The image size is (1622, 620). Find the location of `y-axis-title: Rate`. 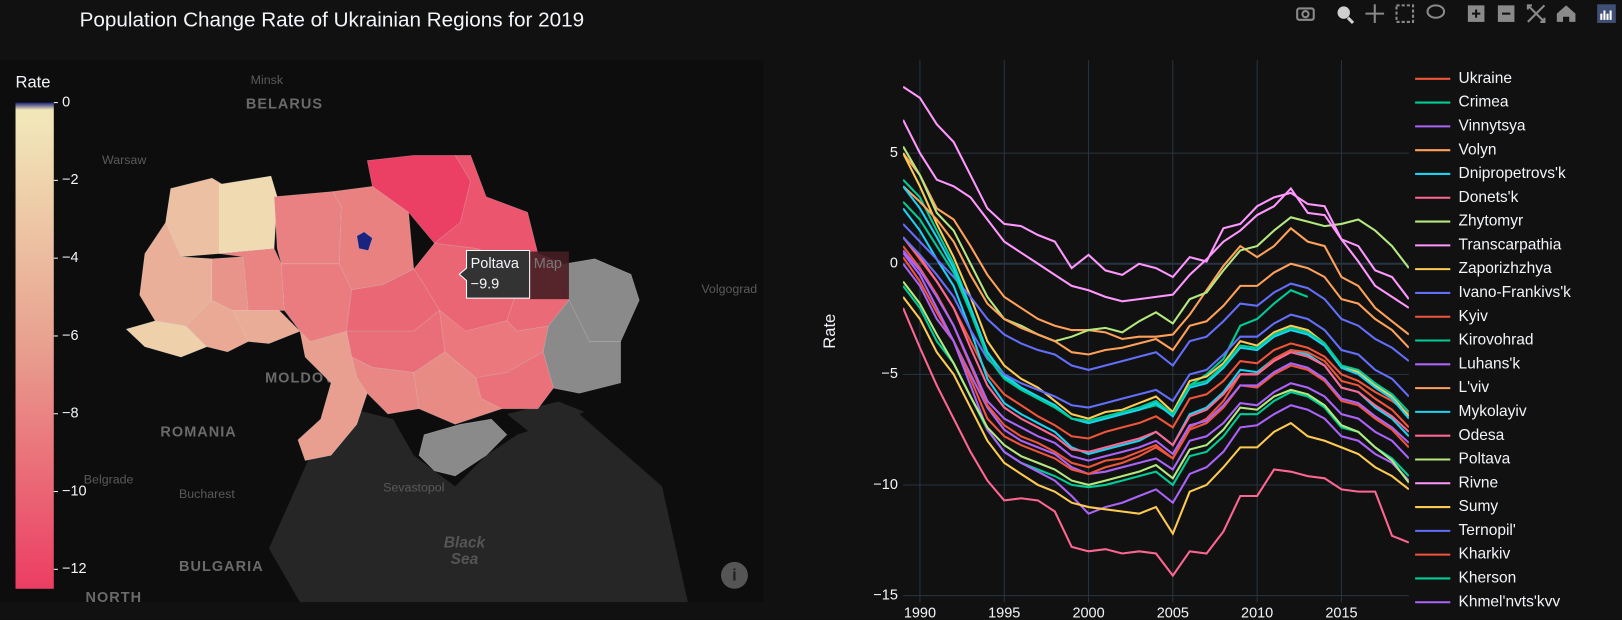

y-axis-title: Rate is located at coordinates (829, 331).